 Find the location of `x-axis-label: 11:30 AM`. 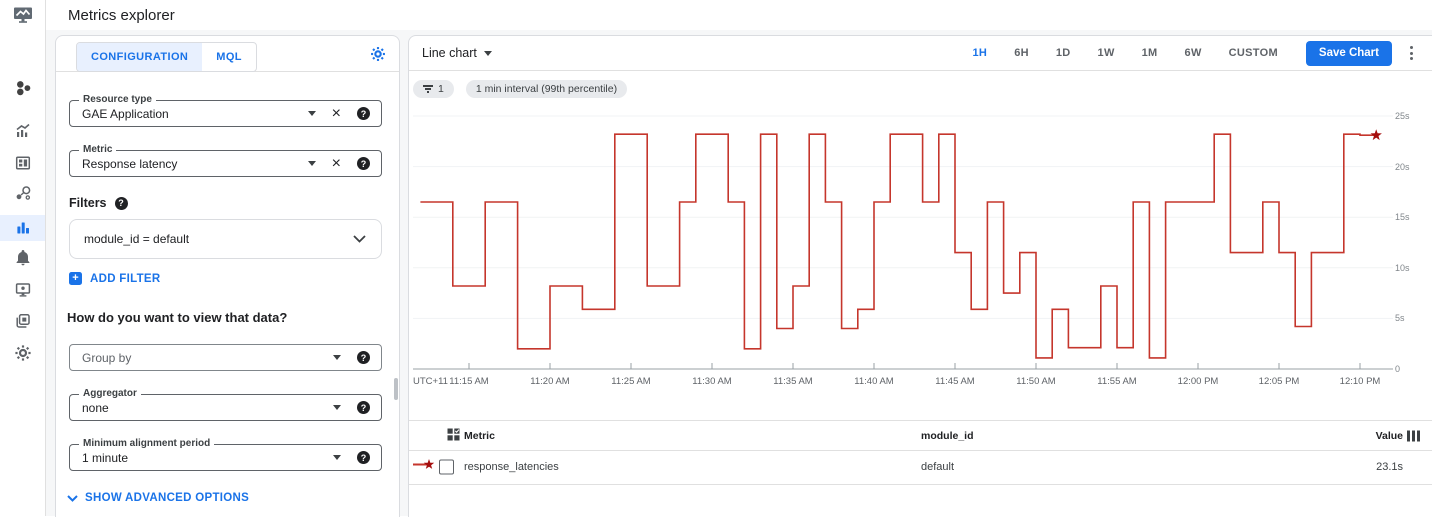

x-axis-label: 11:30 AM is located at coordinates (712, 381).